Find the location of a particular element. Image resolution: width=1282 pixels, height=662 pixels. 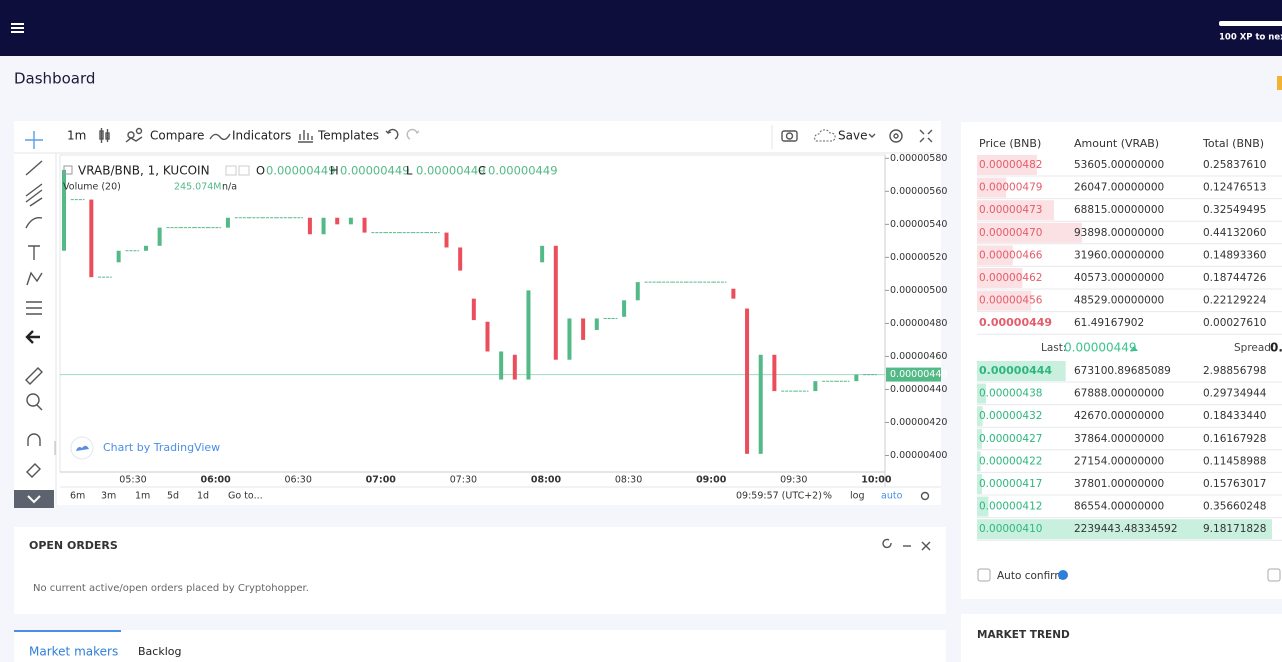

cell: 37801.00000000 is located at coordinates (1119, 484).